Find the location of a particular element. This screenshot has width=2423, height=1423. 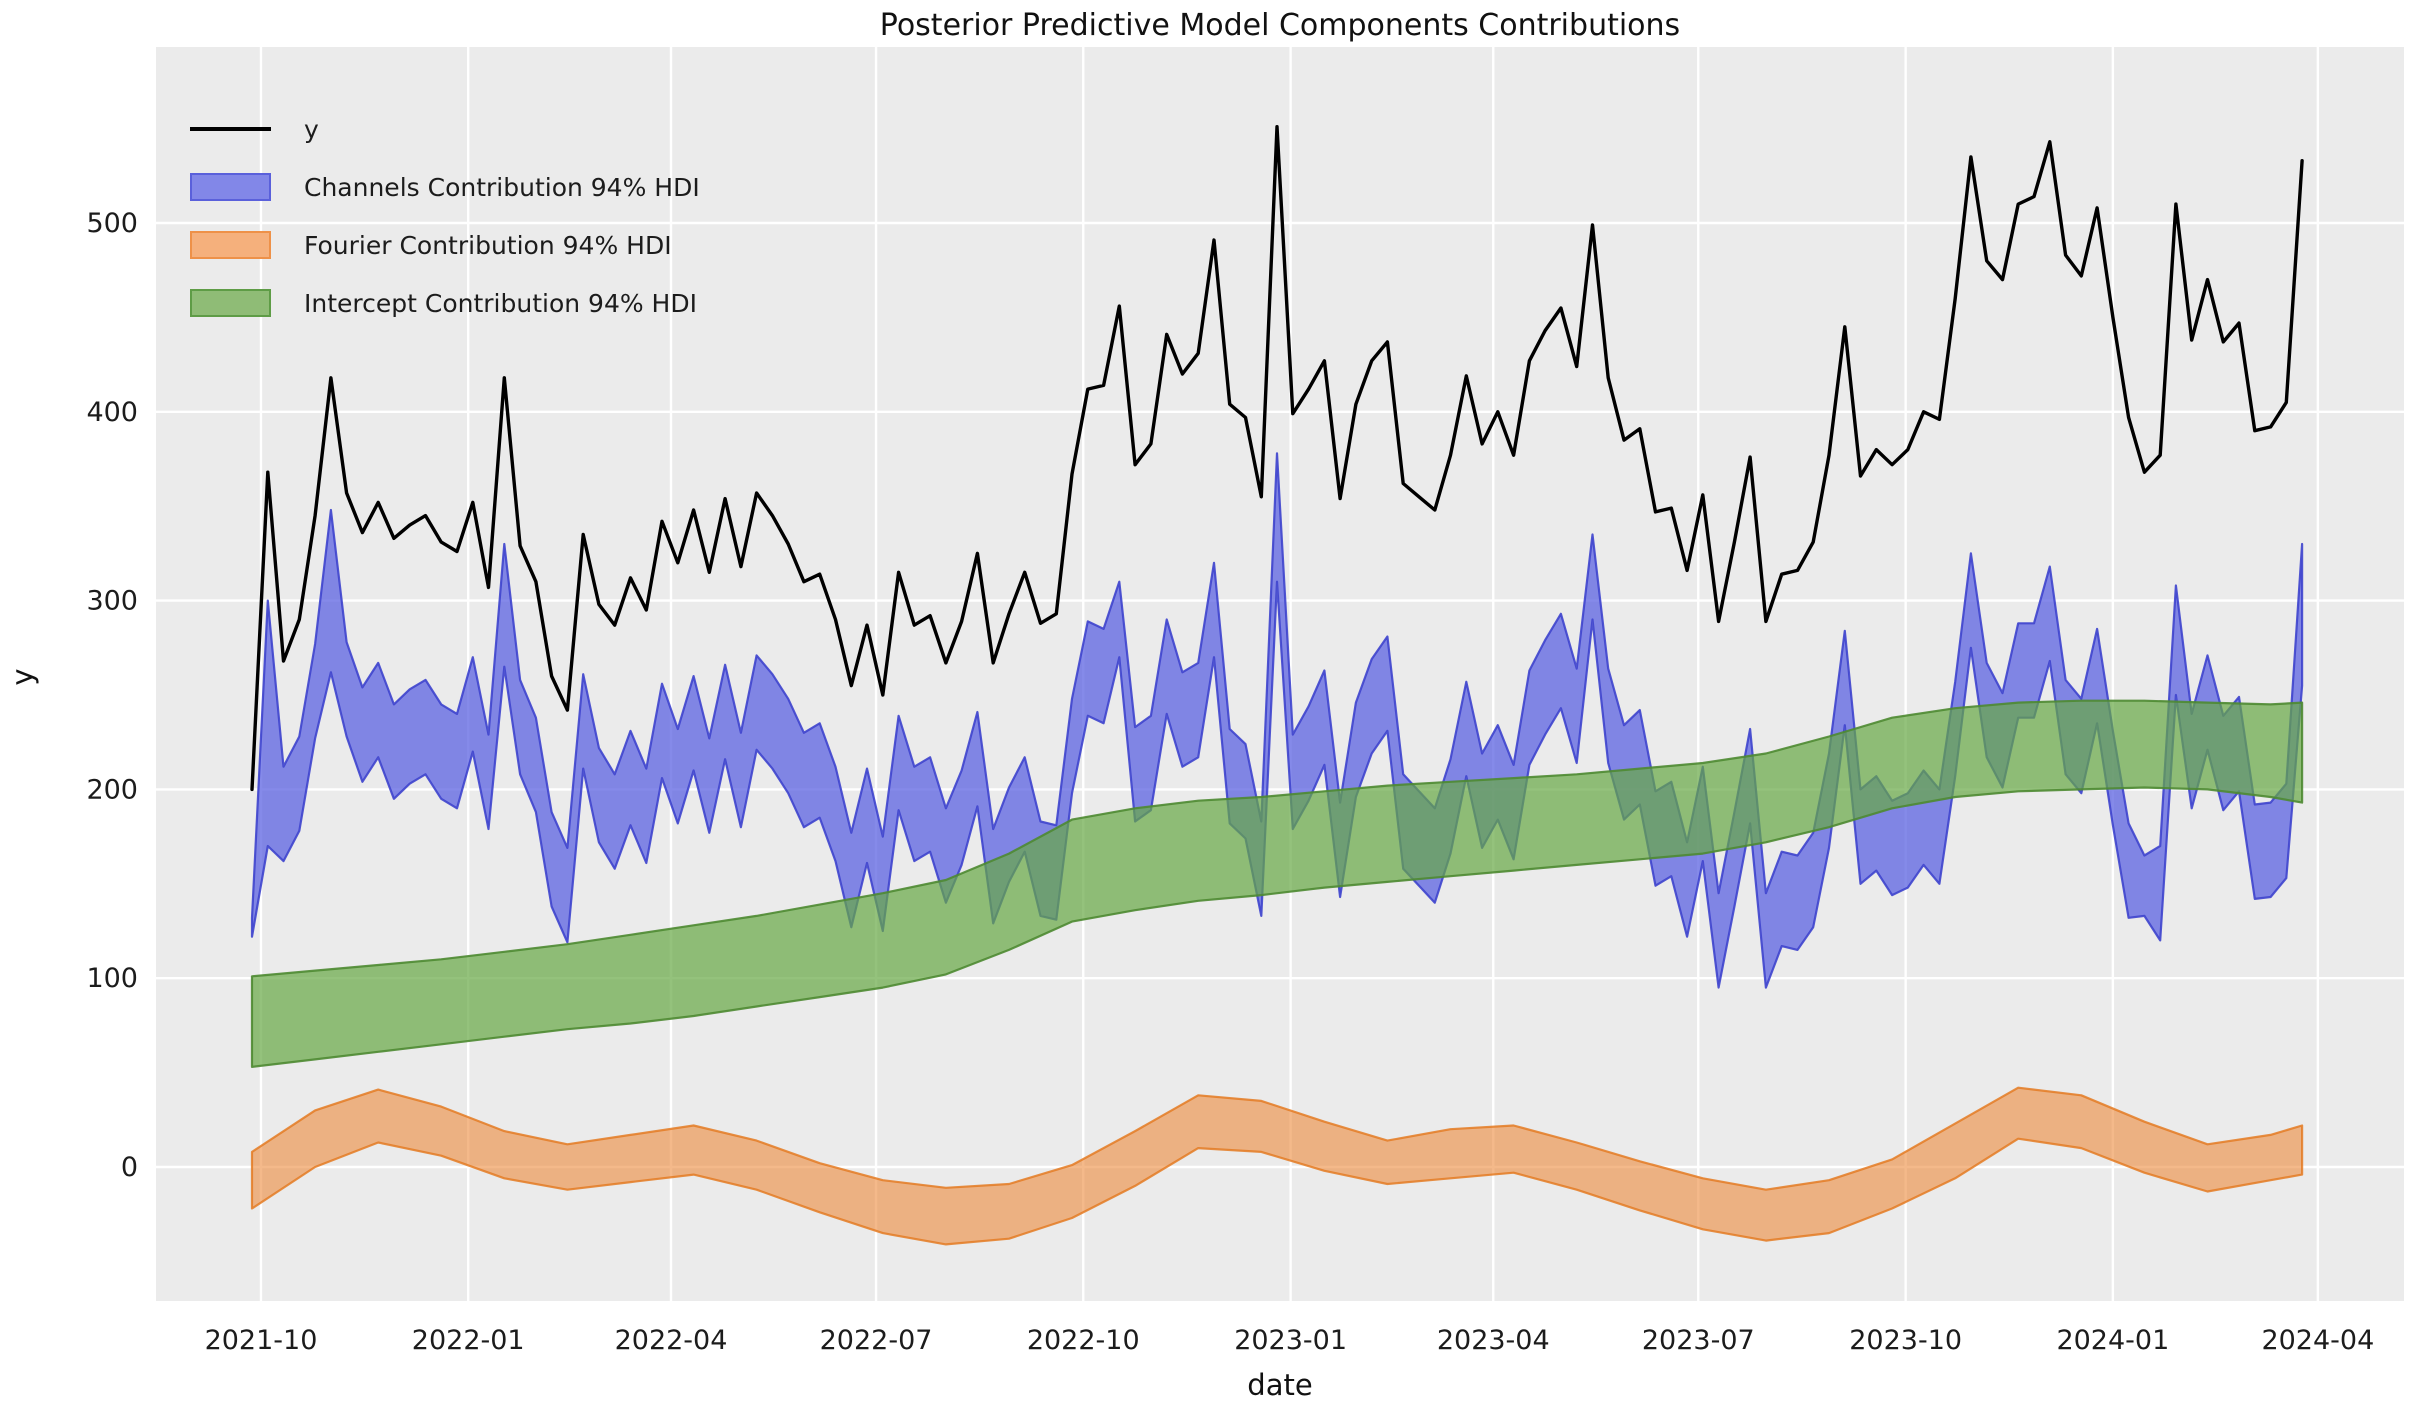

x-tick-label: 2023-04 is located at coordinates (1493, 1340).